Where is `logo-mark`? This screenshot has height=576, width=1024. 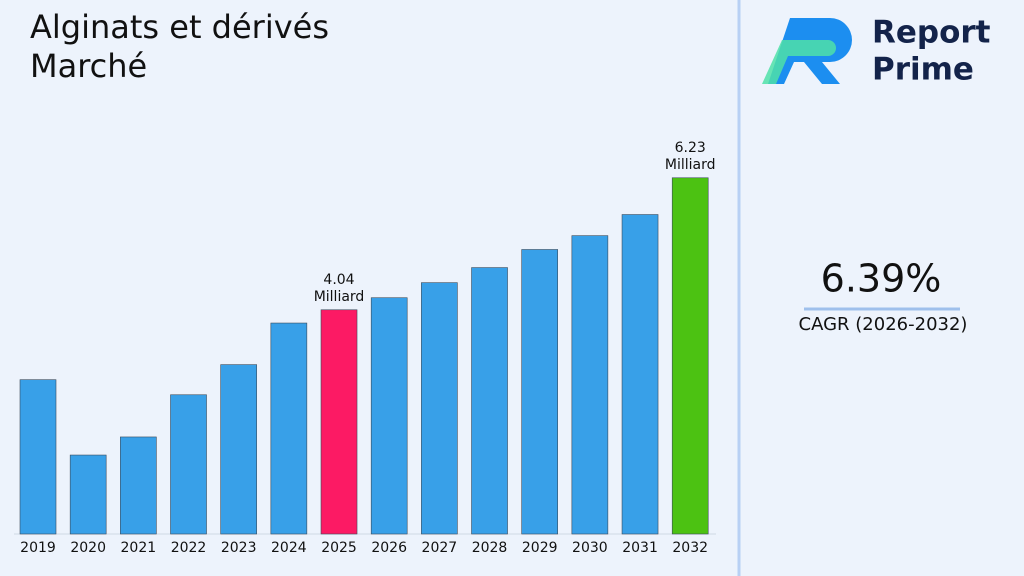
logo-mark is located at coordinates (799, 62).